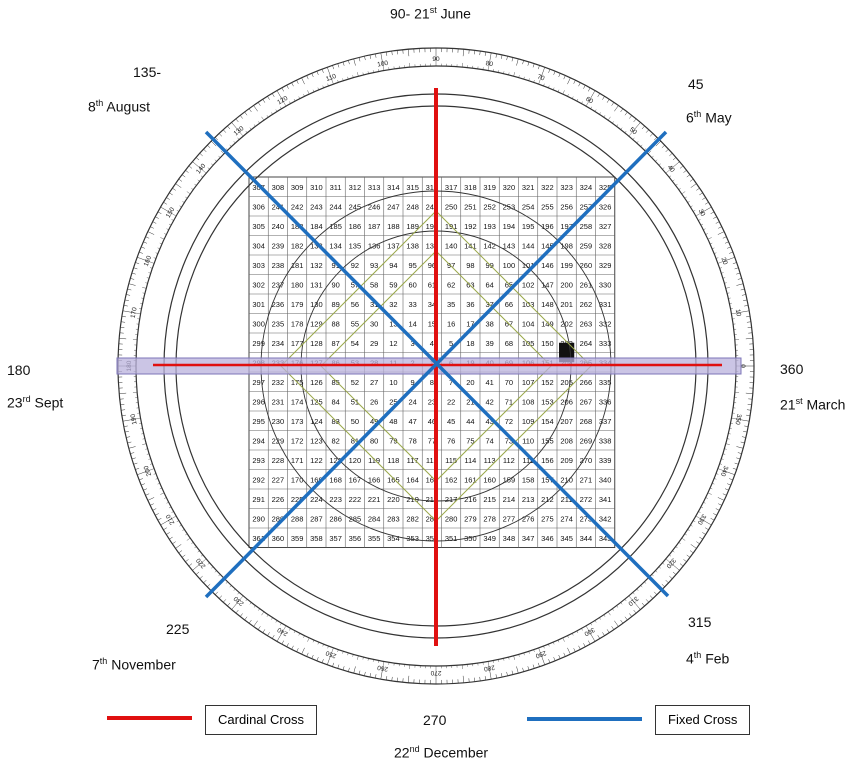  What do you see at coordinates (702, 519) in the screenshot?
I see `scale-number: 330` at bounding box center [702, 519].